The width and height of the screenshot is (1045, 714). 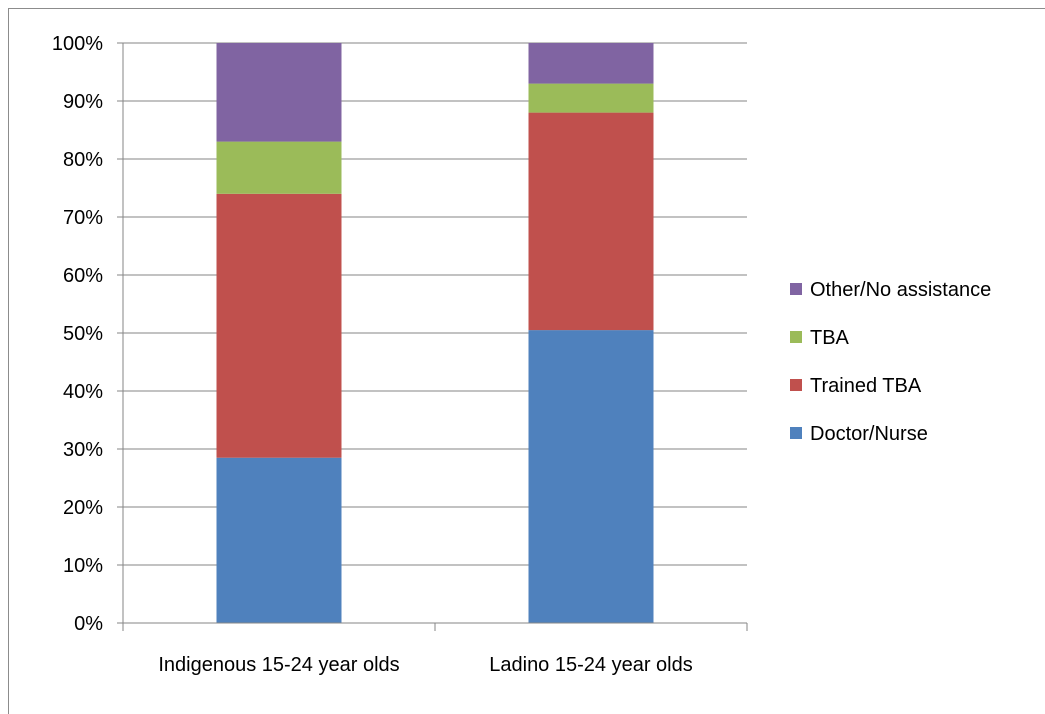 I want to click on x-category-label: Indigenous 15-24 year olds, so click(x=278, y=665).